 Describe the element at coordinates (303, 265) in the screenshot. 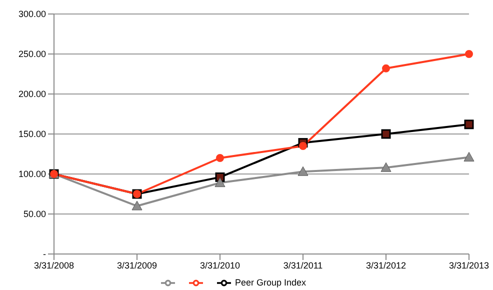

I see `x-tick-label: 3/31/2011` at that location.